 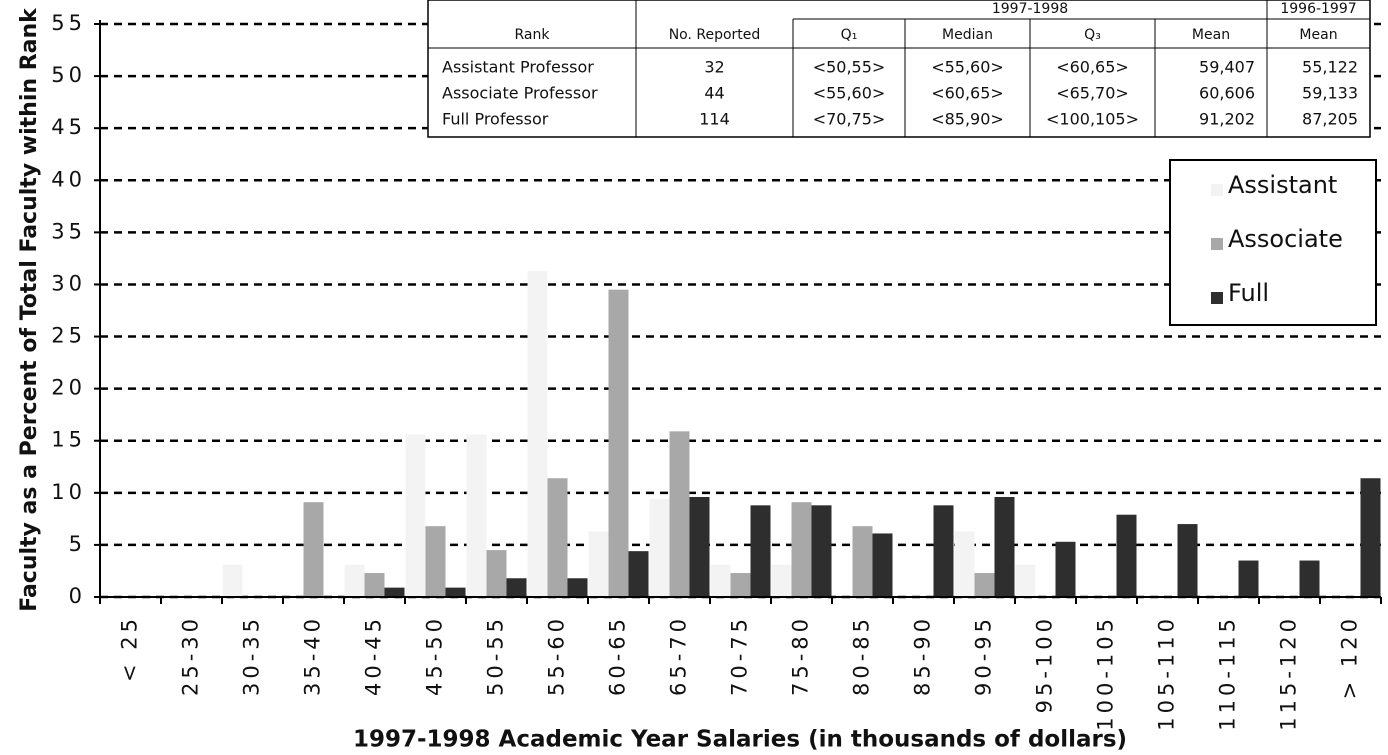 I want to click on x-tick-label: 35-40, so click(x=313, y=655).